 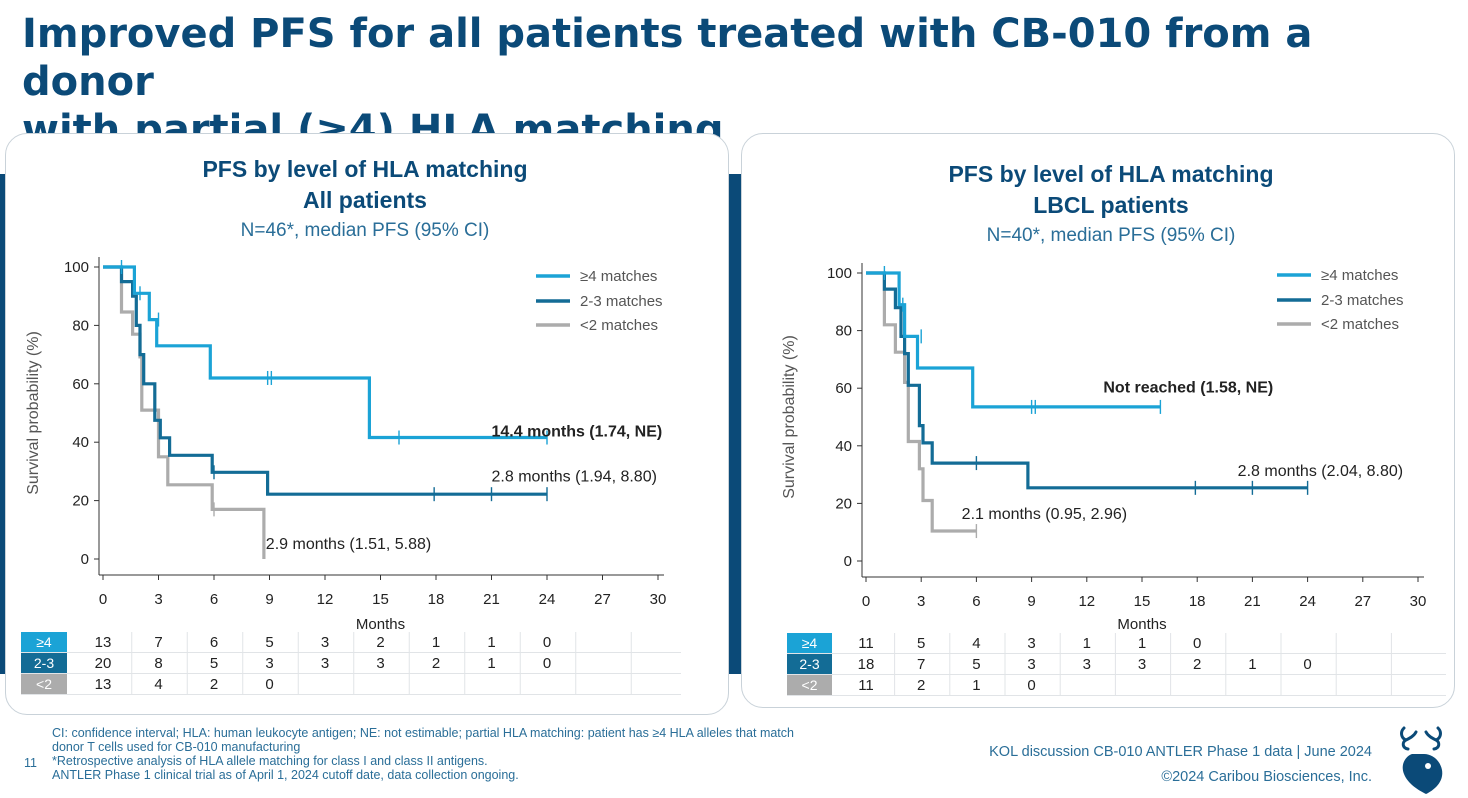 I want to click on at-risk-row-label: <2, so click(x=44, y=684).